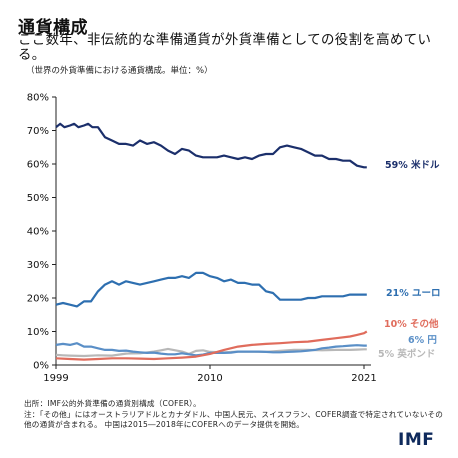 The image size is (458, 458). Describe the element at coordinates (416, 440) in the screenshot. I see `imf-logo: IMF` at that location.